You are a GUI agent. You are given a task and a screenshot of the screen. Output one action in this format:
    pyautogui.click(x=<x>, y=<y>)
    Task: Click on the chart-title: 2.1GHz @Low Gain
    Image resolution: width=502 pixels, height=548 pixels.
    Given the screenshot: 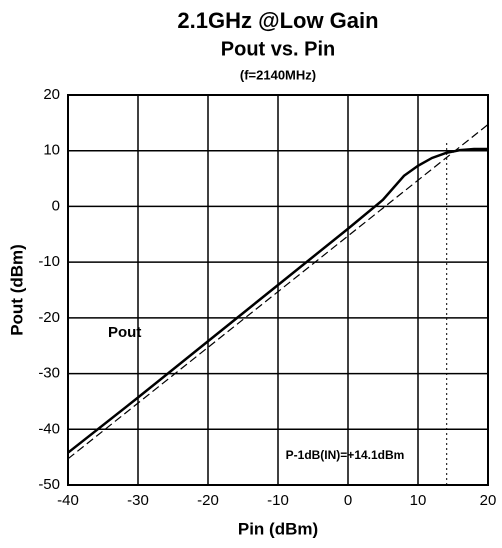 What is the action you would take?
    pyautogui.click(x=277, y=20)
    